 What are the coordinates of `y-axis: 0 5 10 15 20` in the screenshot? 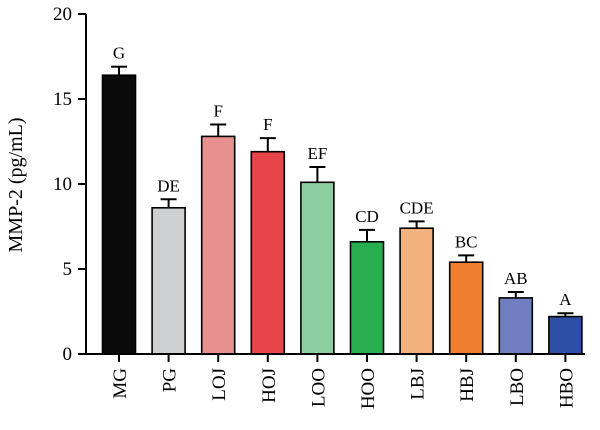 It's located at (70, 184).